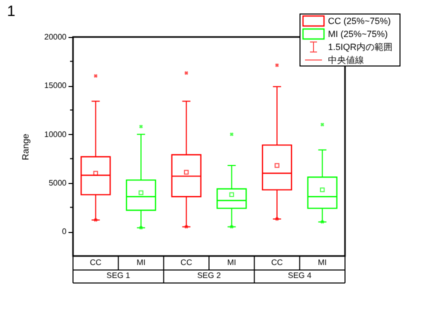  Describe the element at coordinates (359, 21) in the screenshot. I see `legend-label: CC (25%~75%)` at that location.